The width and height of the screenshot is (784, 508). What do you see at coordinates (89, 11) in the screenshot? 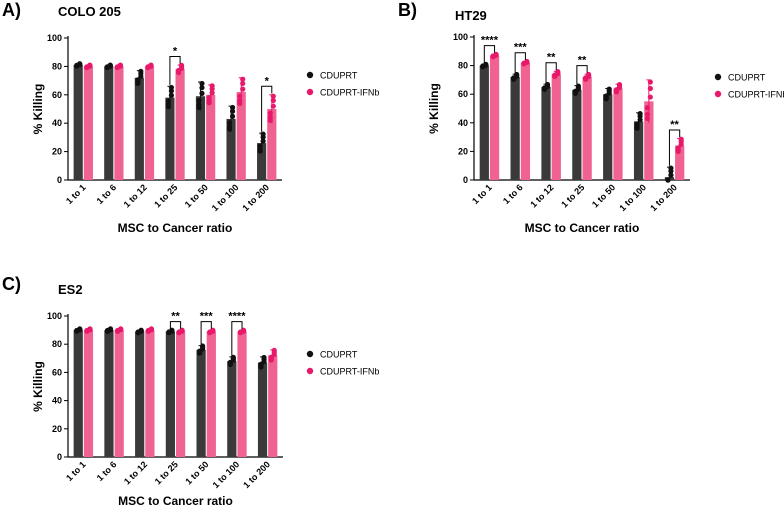
I see `chart-title: COLO 205` at bounding box center [89, 11].